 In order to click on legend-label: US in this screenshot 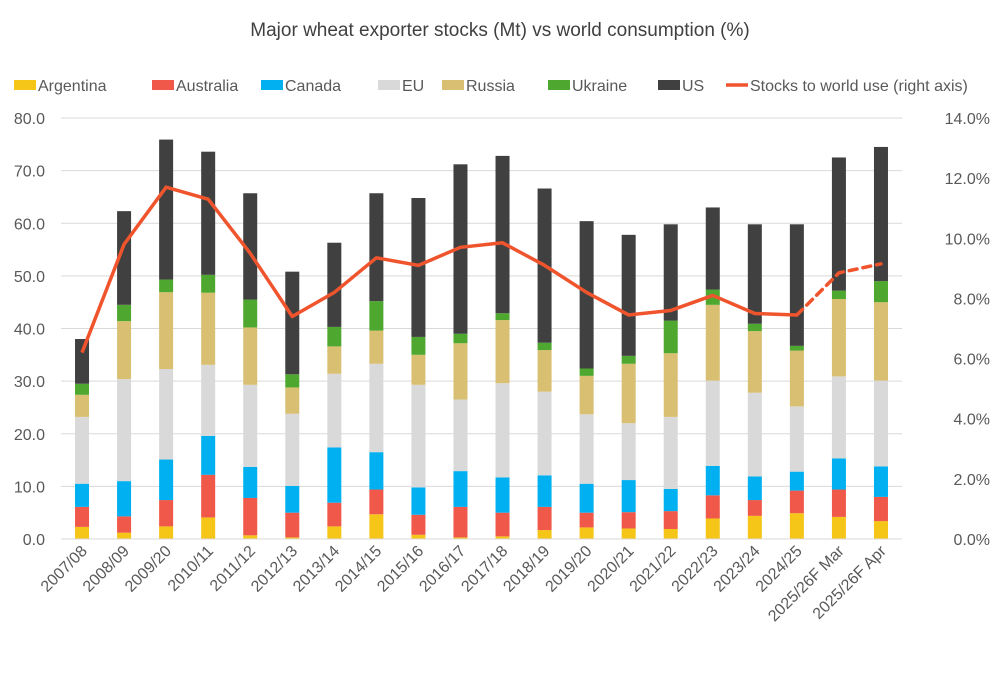, I will do `click(693, 86)`.